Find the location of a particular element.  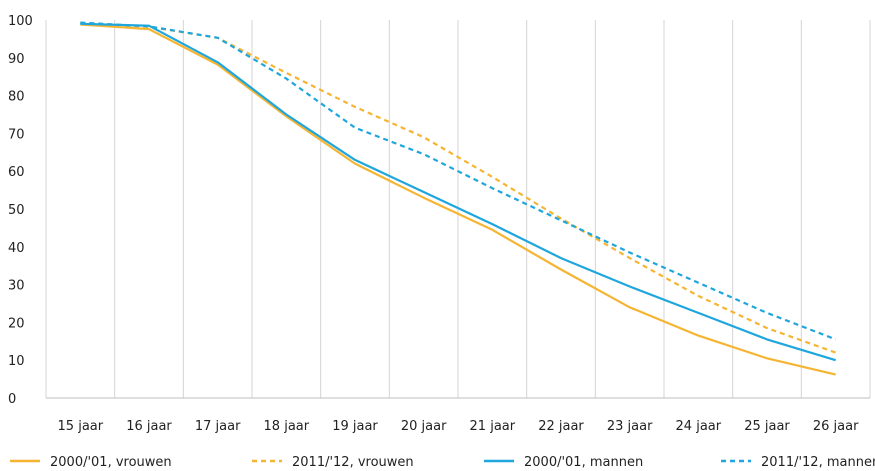

x-tick-label: 26 jaar is located at coordinates (836, 426).